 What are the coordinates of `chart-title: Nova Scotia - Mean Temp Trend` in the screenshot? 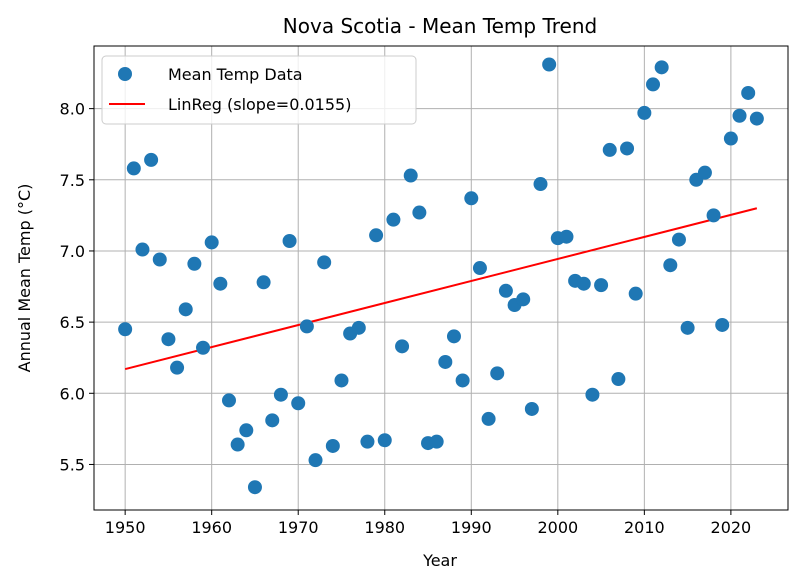 It's located at (440, 26).